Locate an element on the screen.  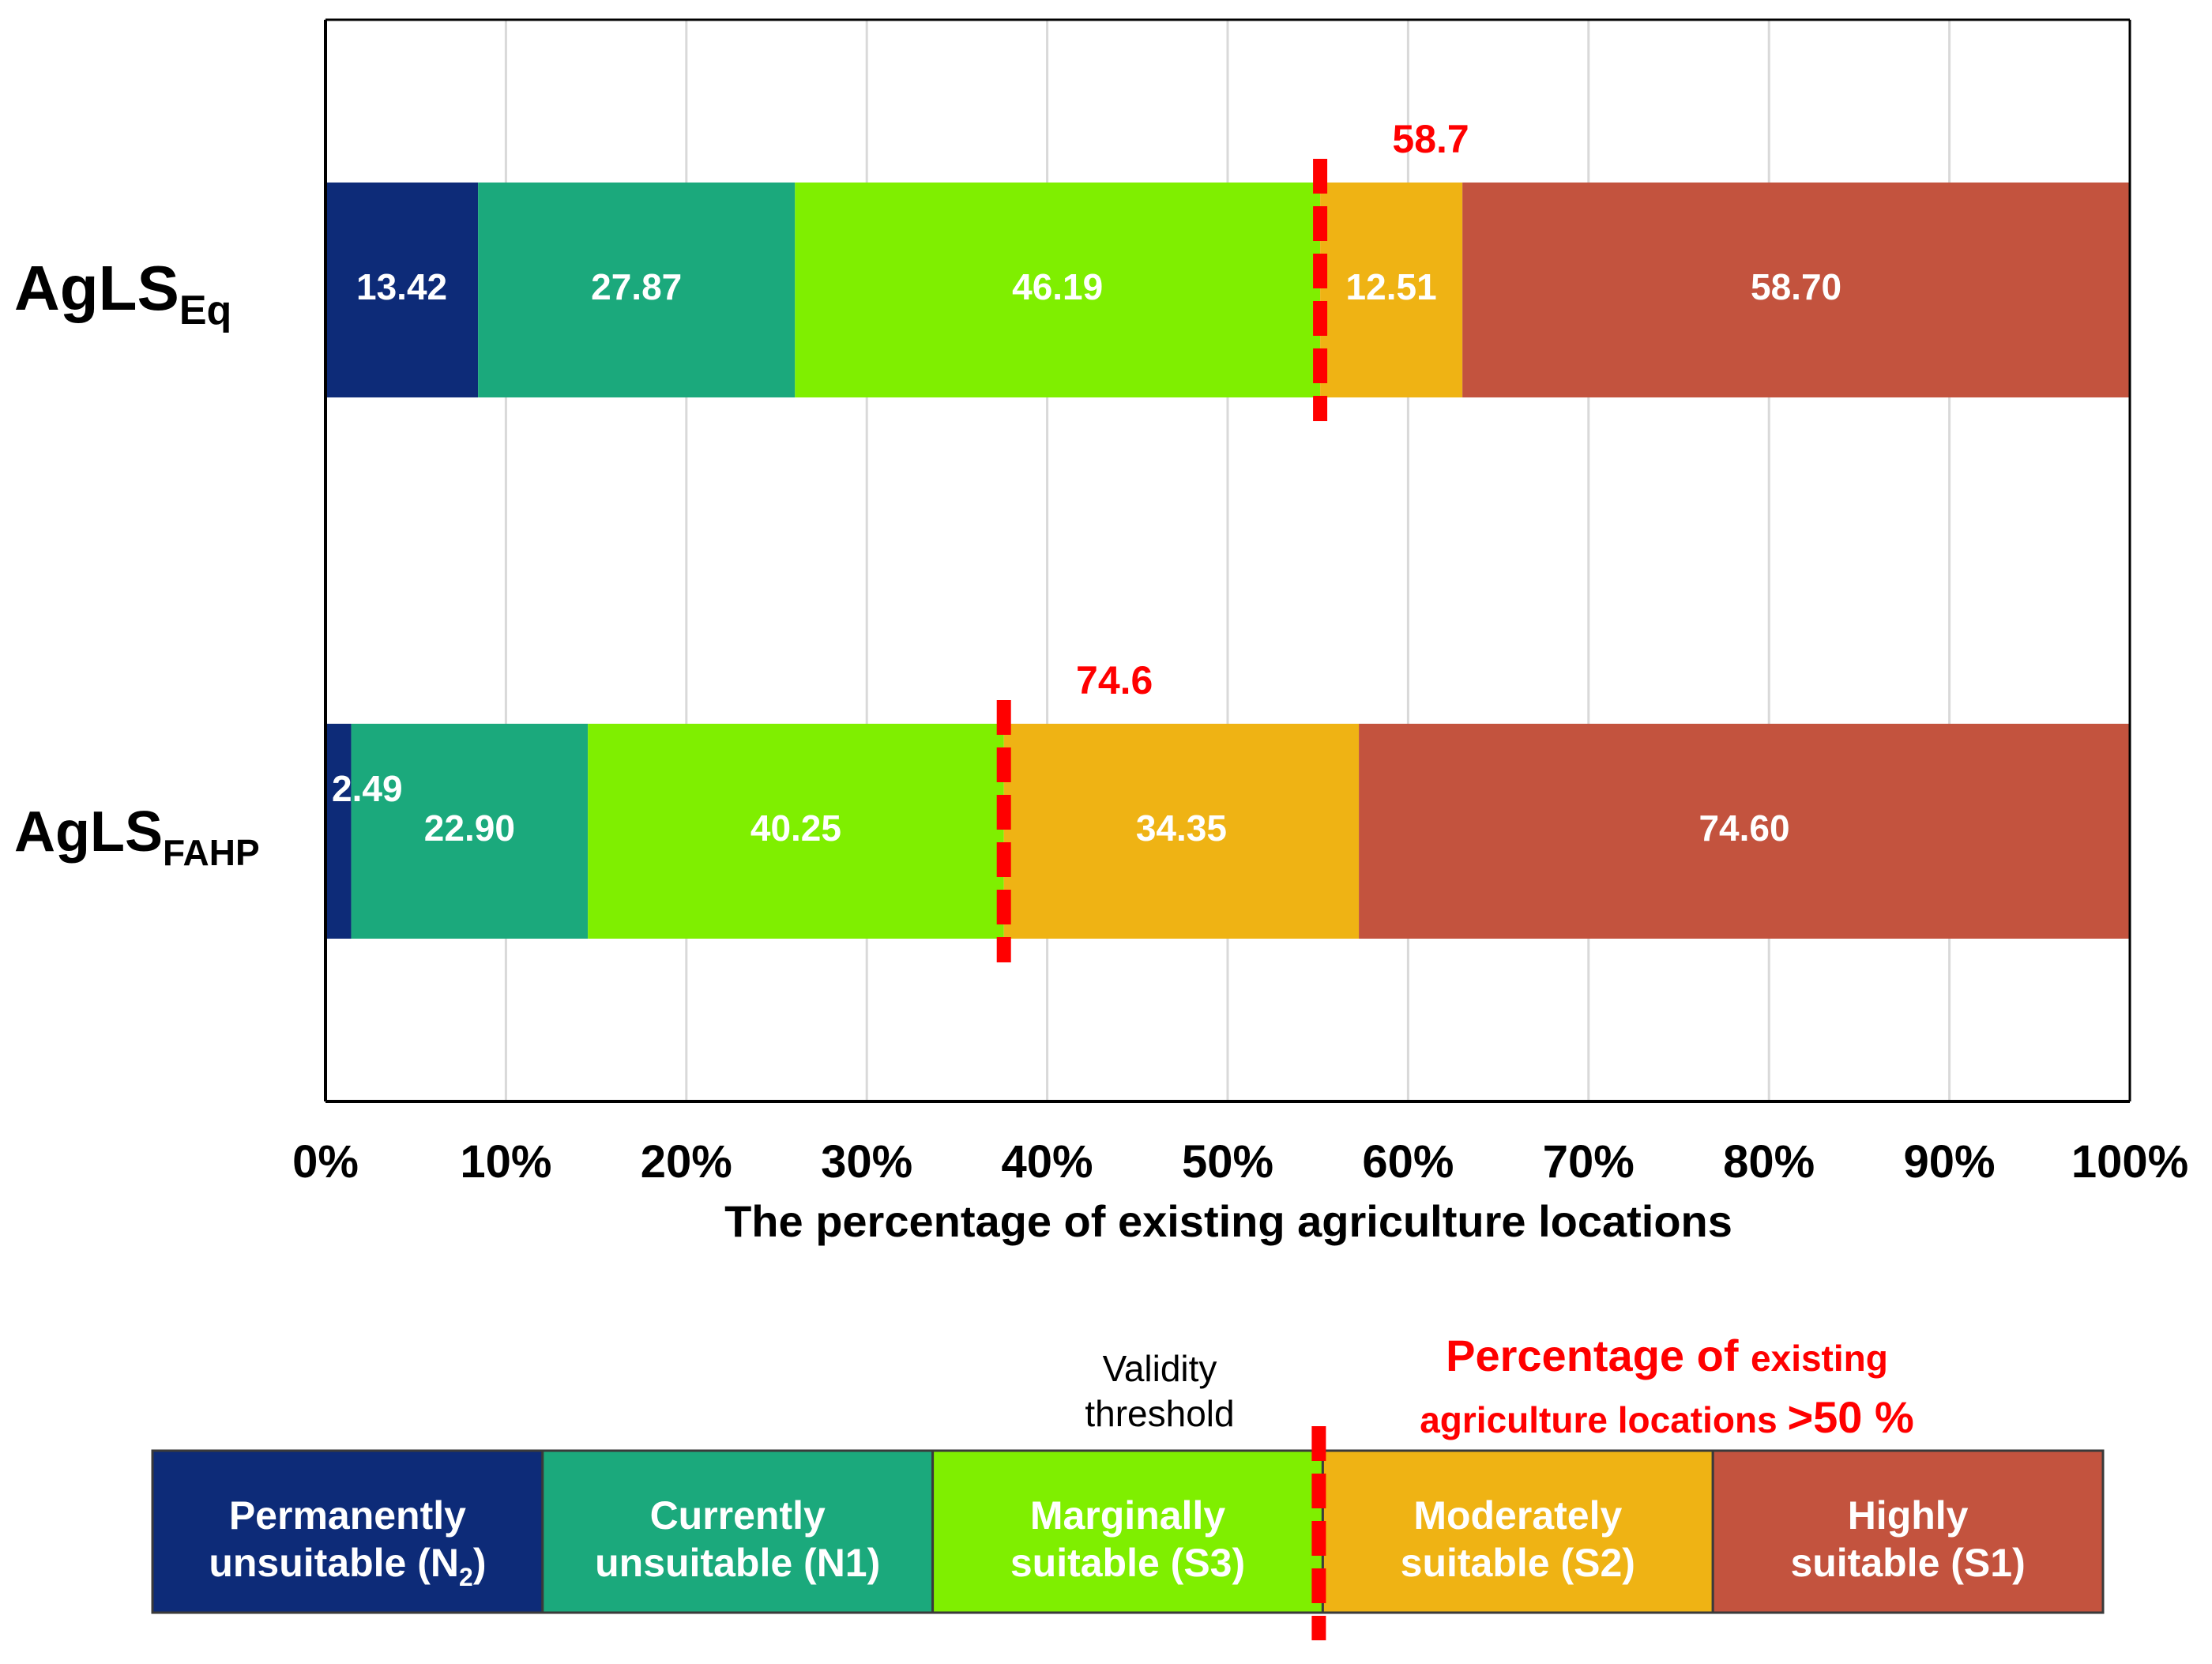
x-tick-label-6: 60% is located at coordinates (1408, 1162).